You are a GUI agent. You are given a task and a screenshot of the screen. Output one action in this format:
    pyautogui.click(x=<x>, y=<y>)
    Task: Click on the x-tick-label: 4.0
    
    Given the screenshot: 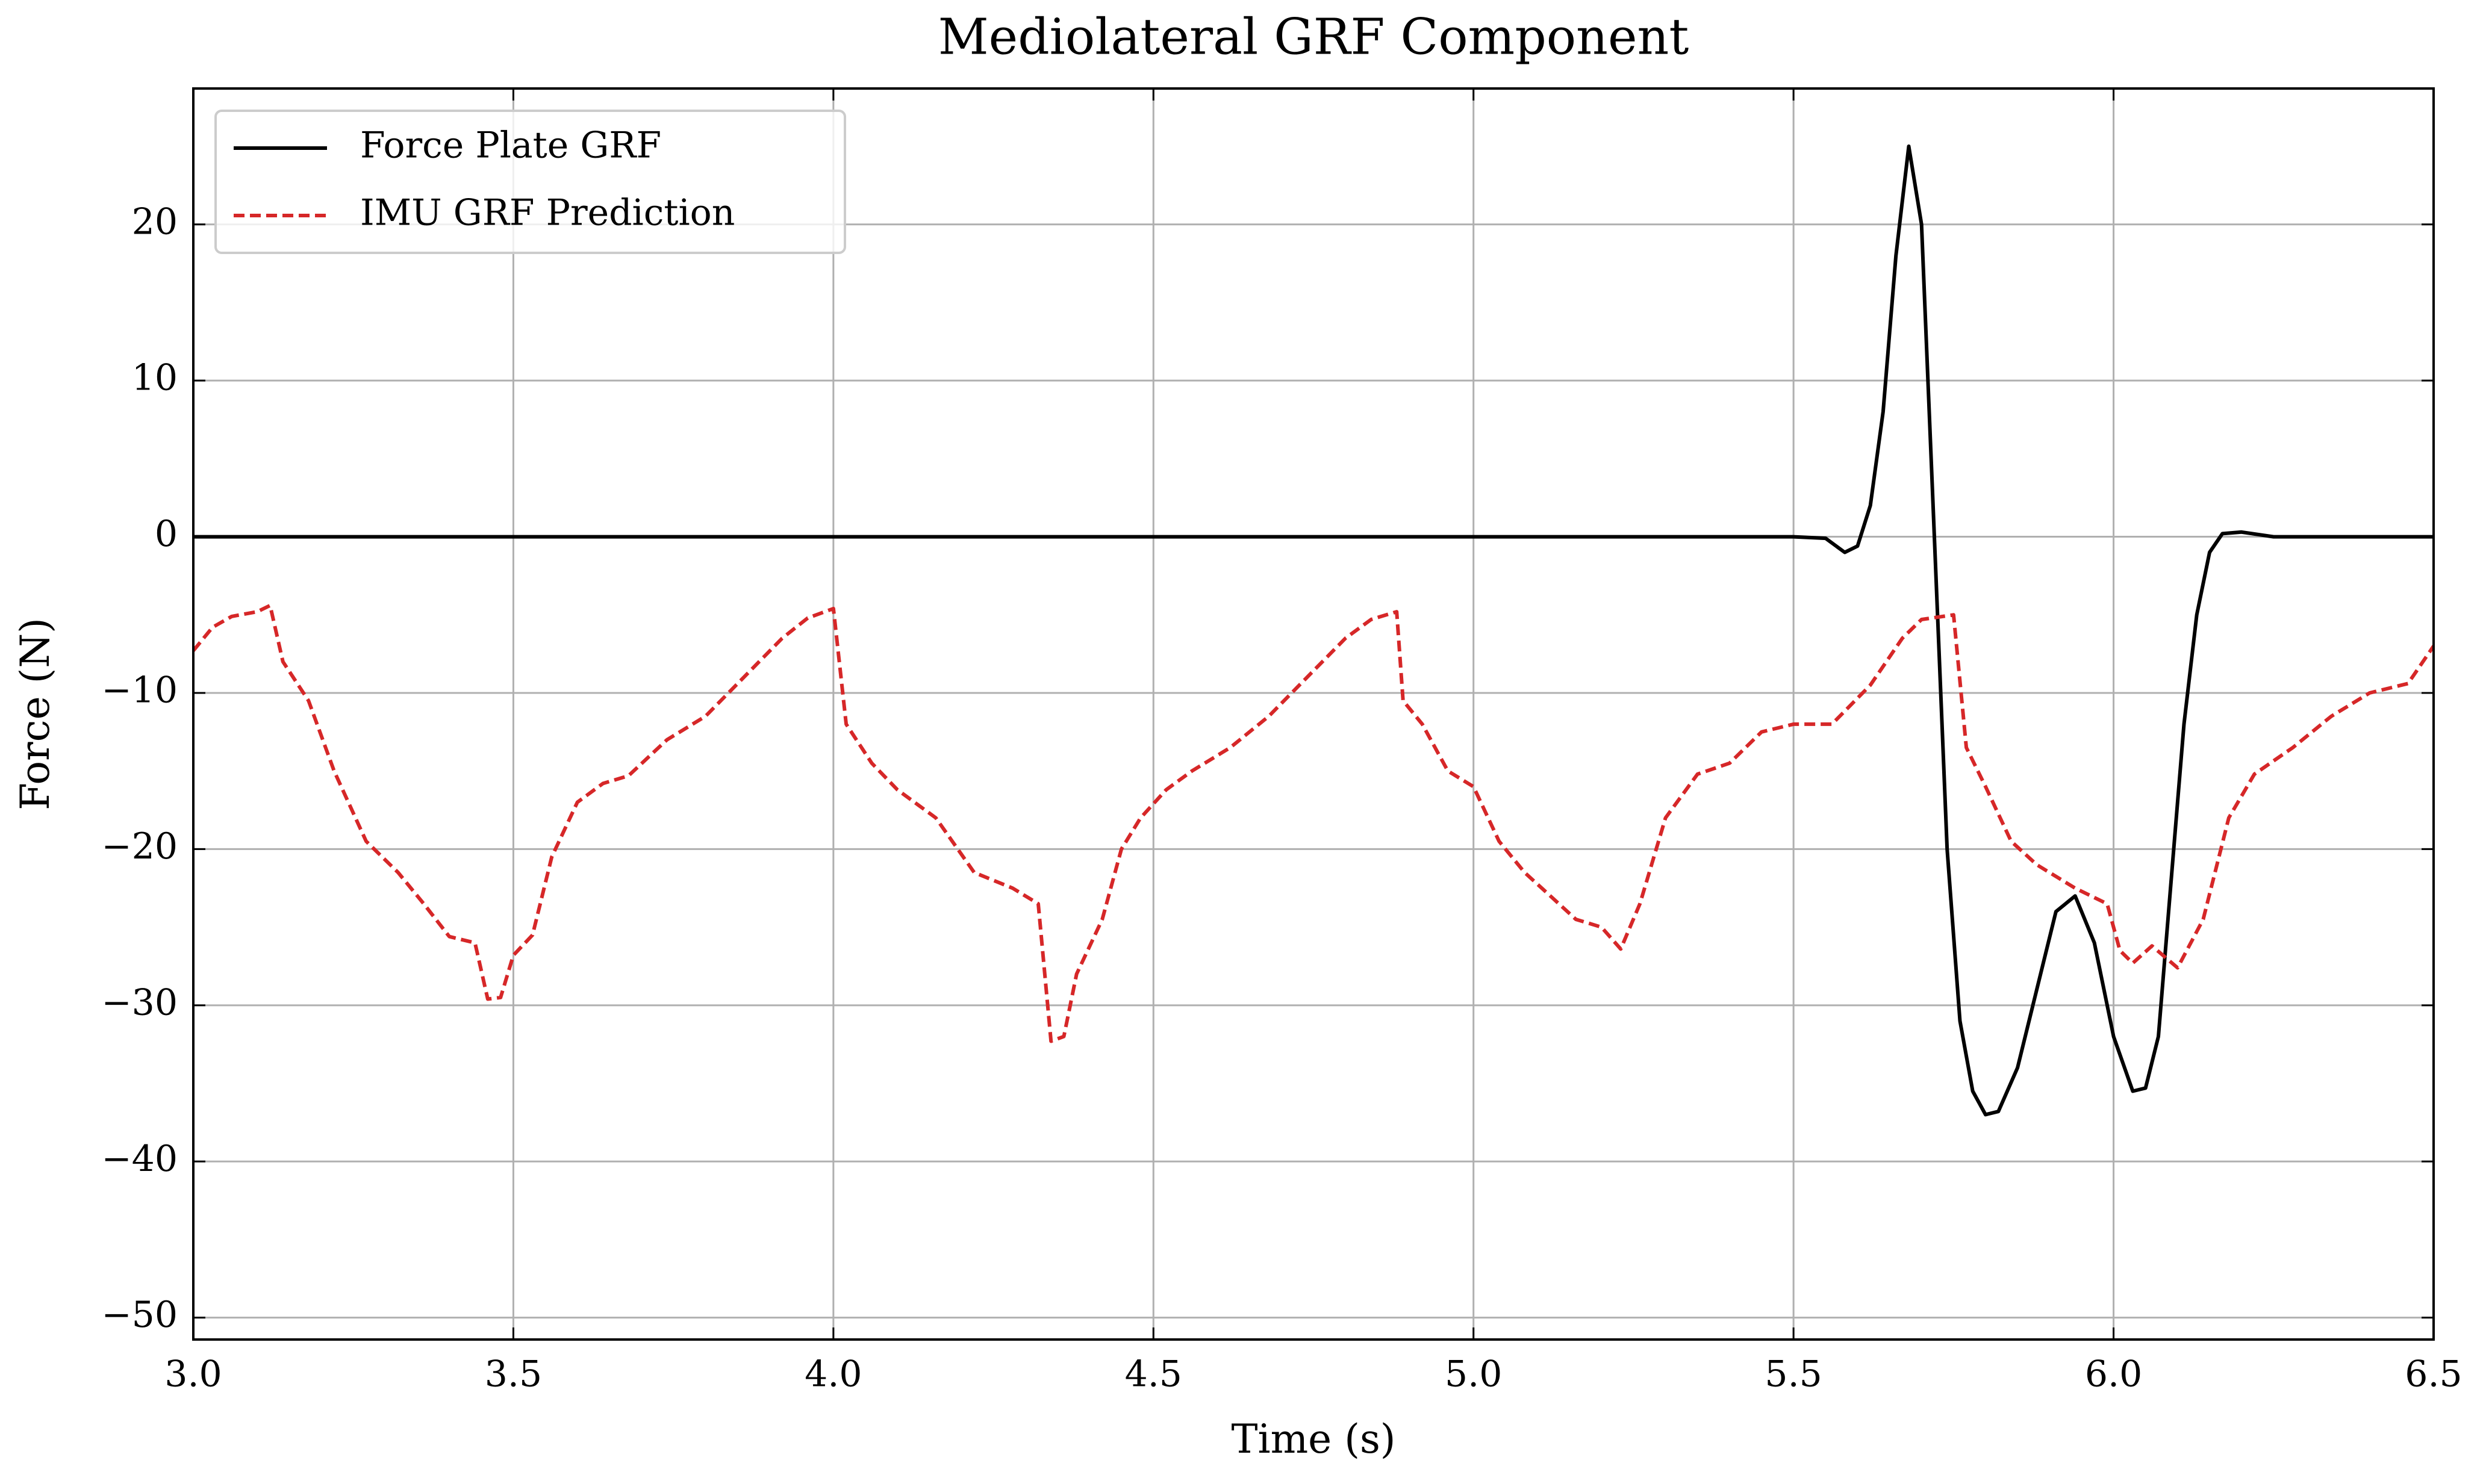 What is the action you would take?
    pyautogui.click(x=833, y=1374)
    